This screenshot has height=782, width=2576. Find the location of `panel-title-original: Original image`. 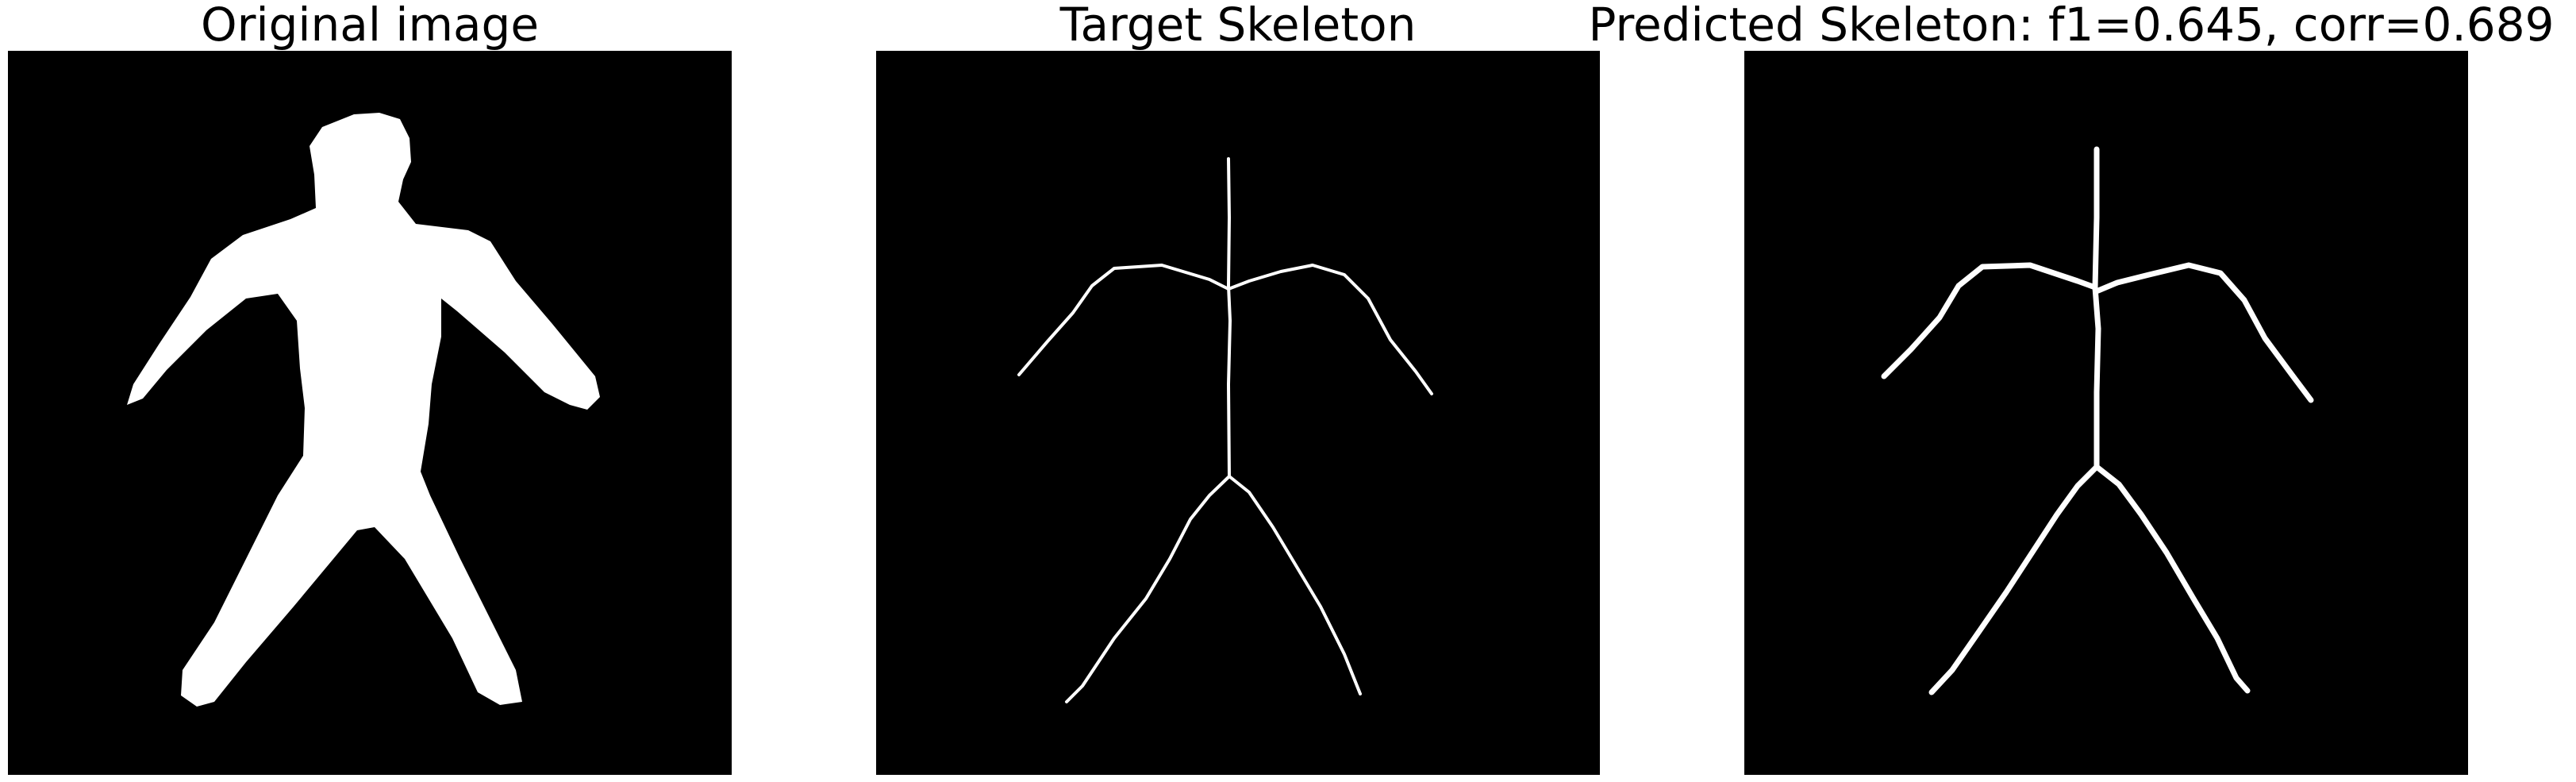

panel-title-original: Original image is located at coordinates (370, 26).